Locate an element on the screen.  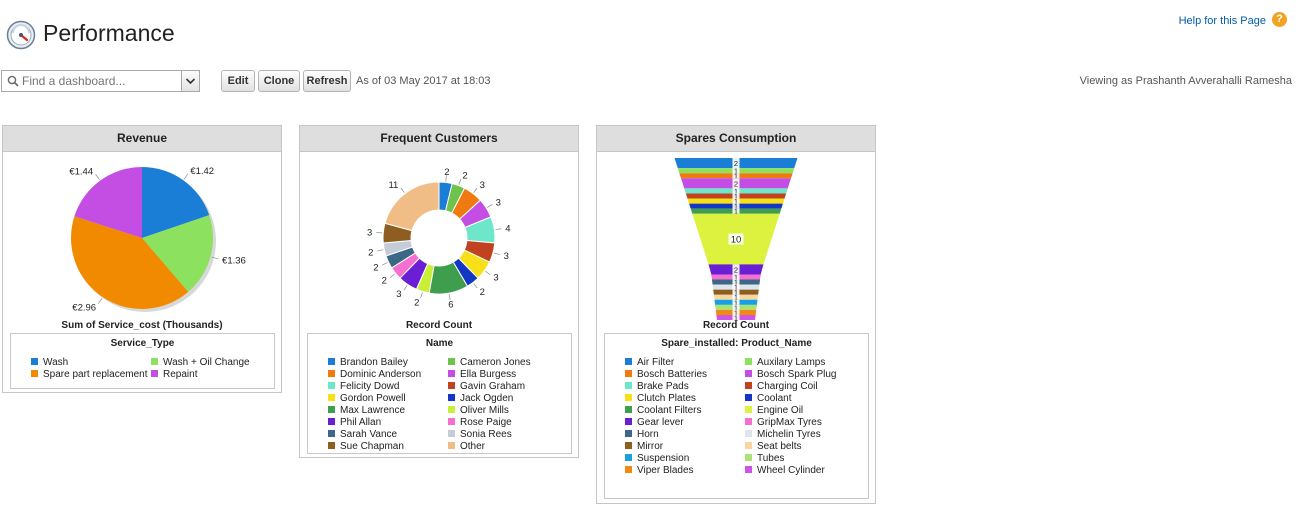
data-label-repaint: €1.44 is located at coordinates (81, 171).